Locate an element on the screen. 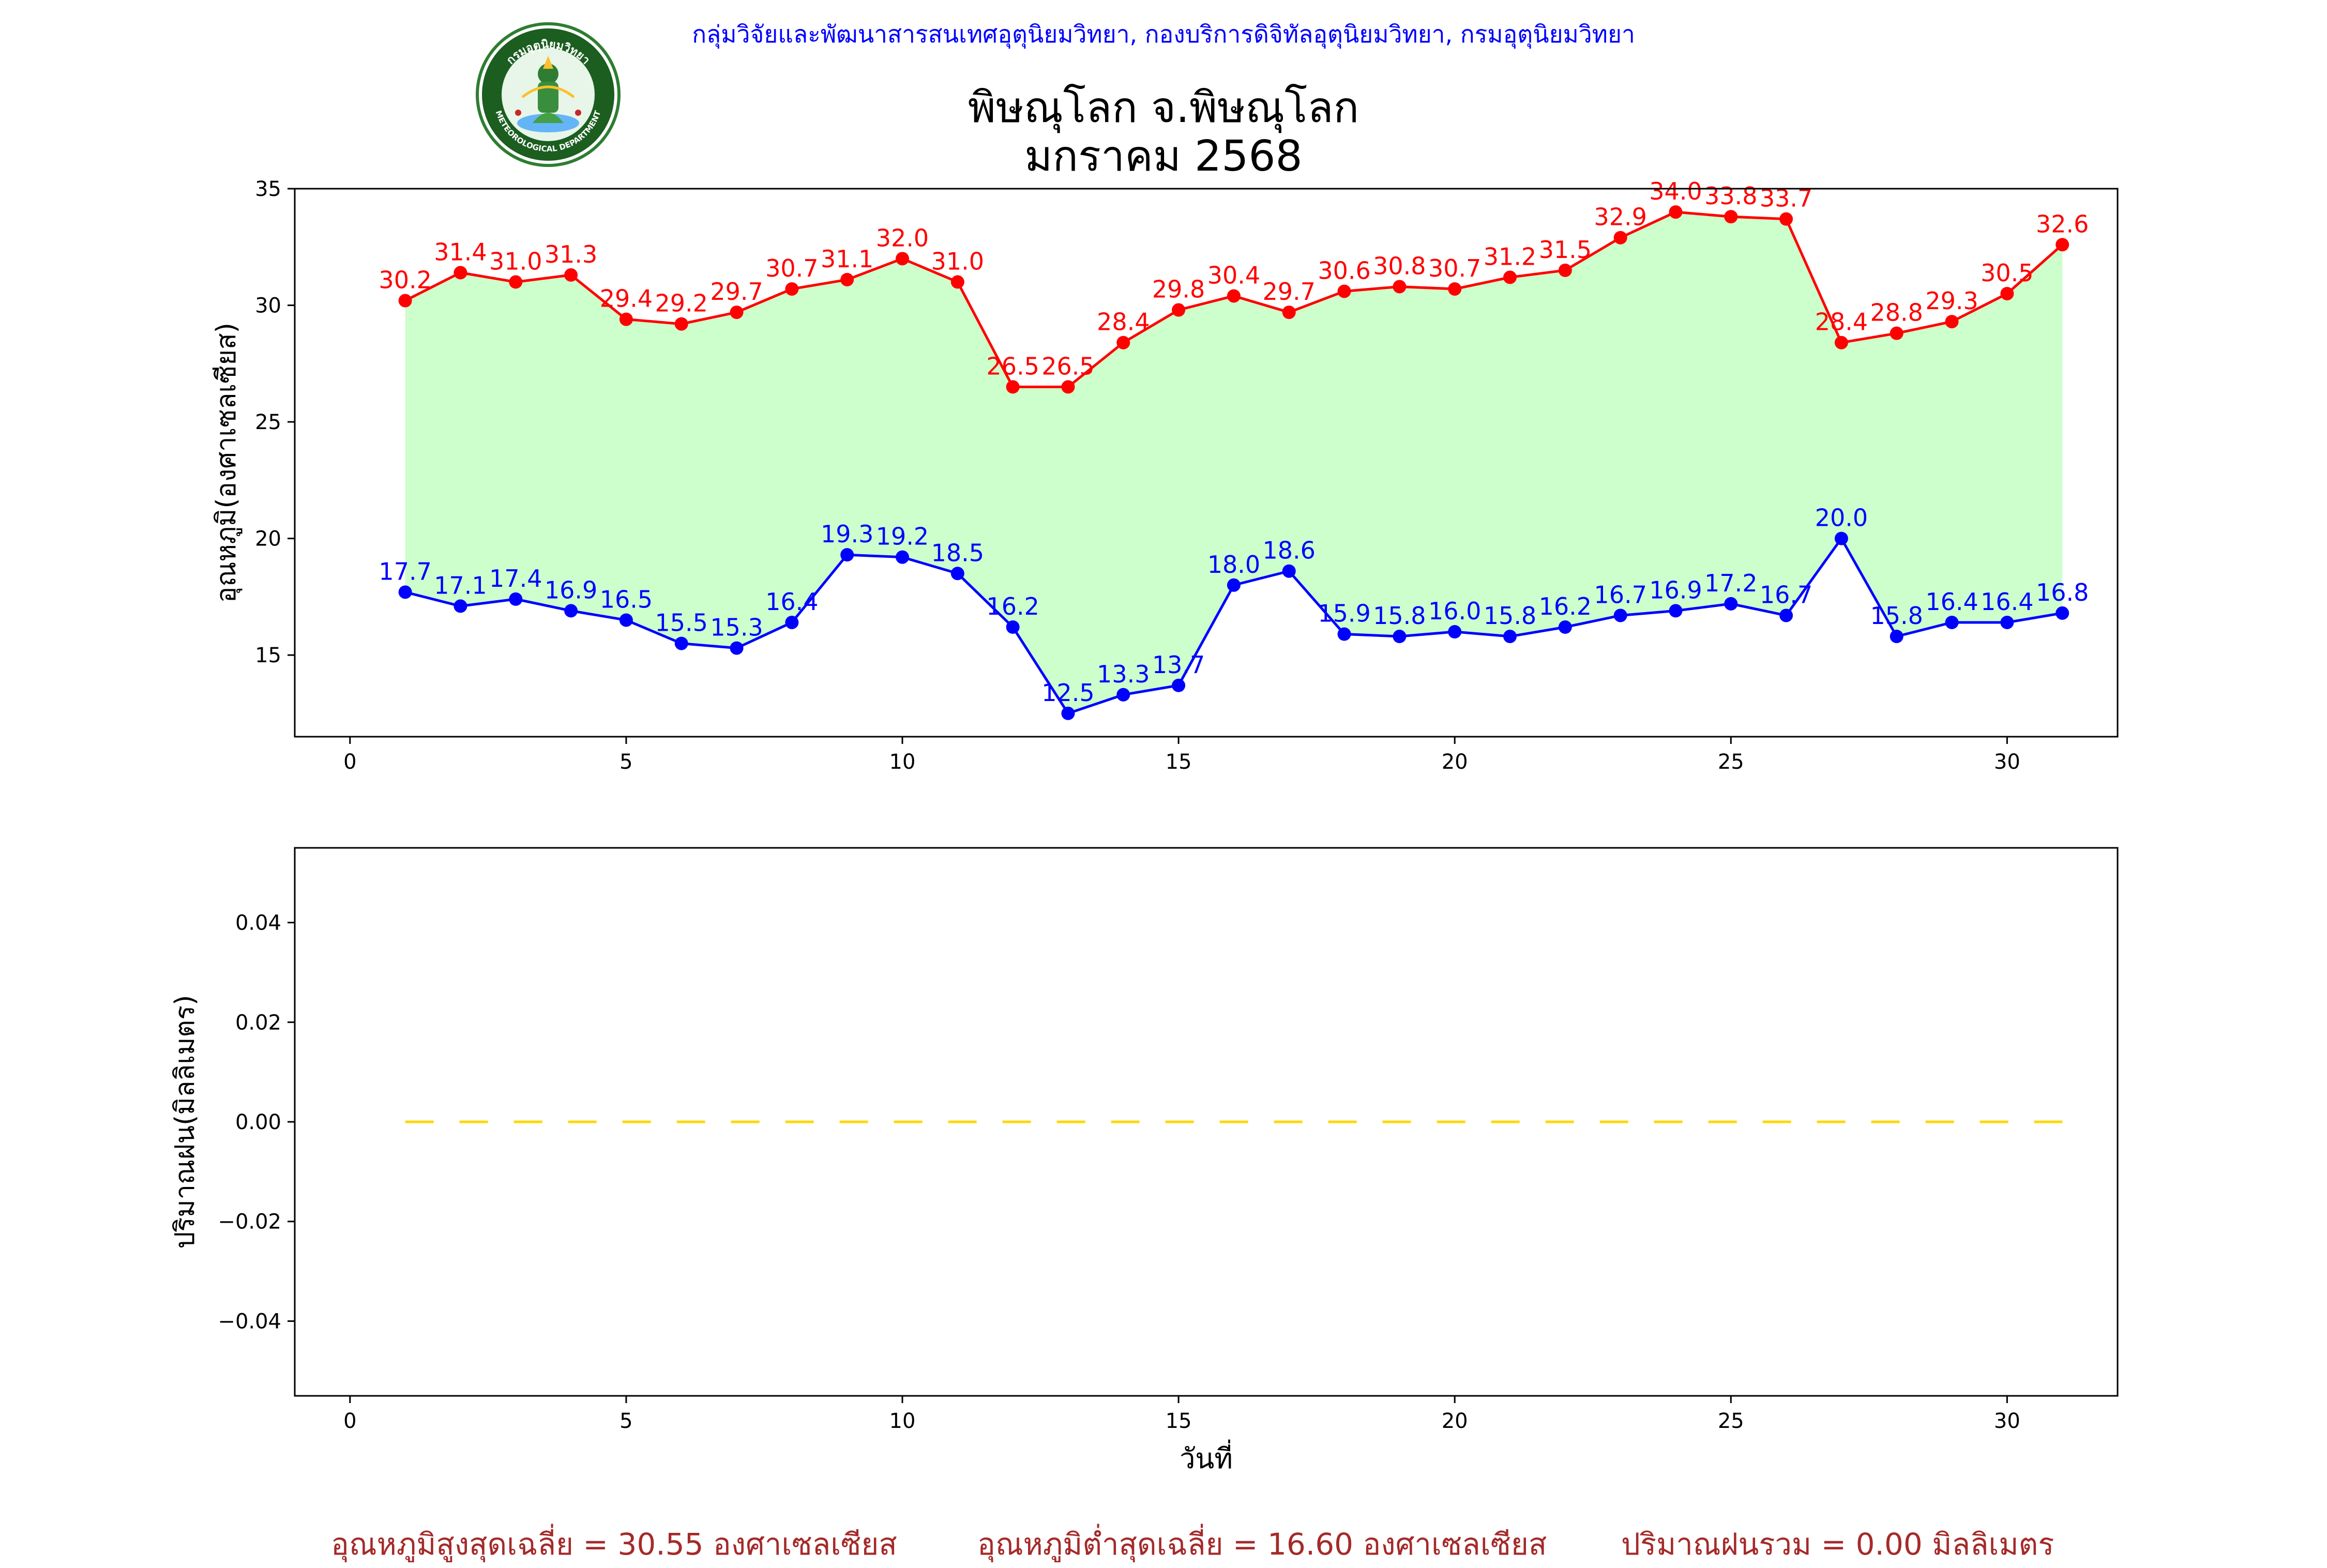  temp-y-tick-label: 30 is located at coordinates (268, 306).